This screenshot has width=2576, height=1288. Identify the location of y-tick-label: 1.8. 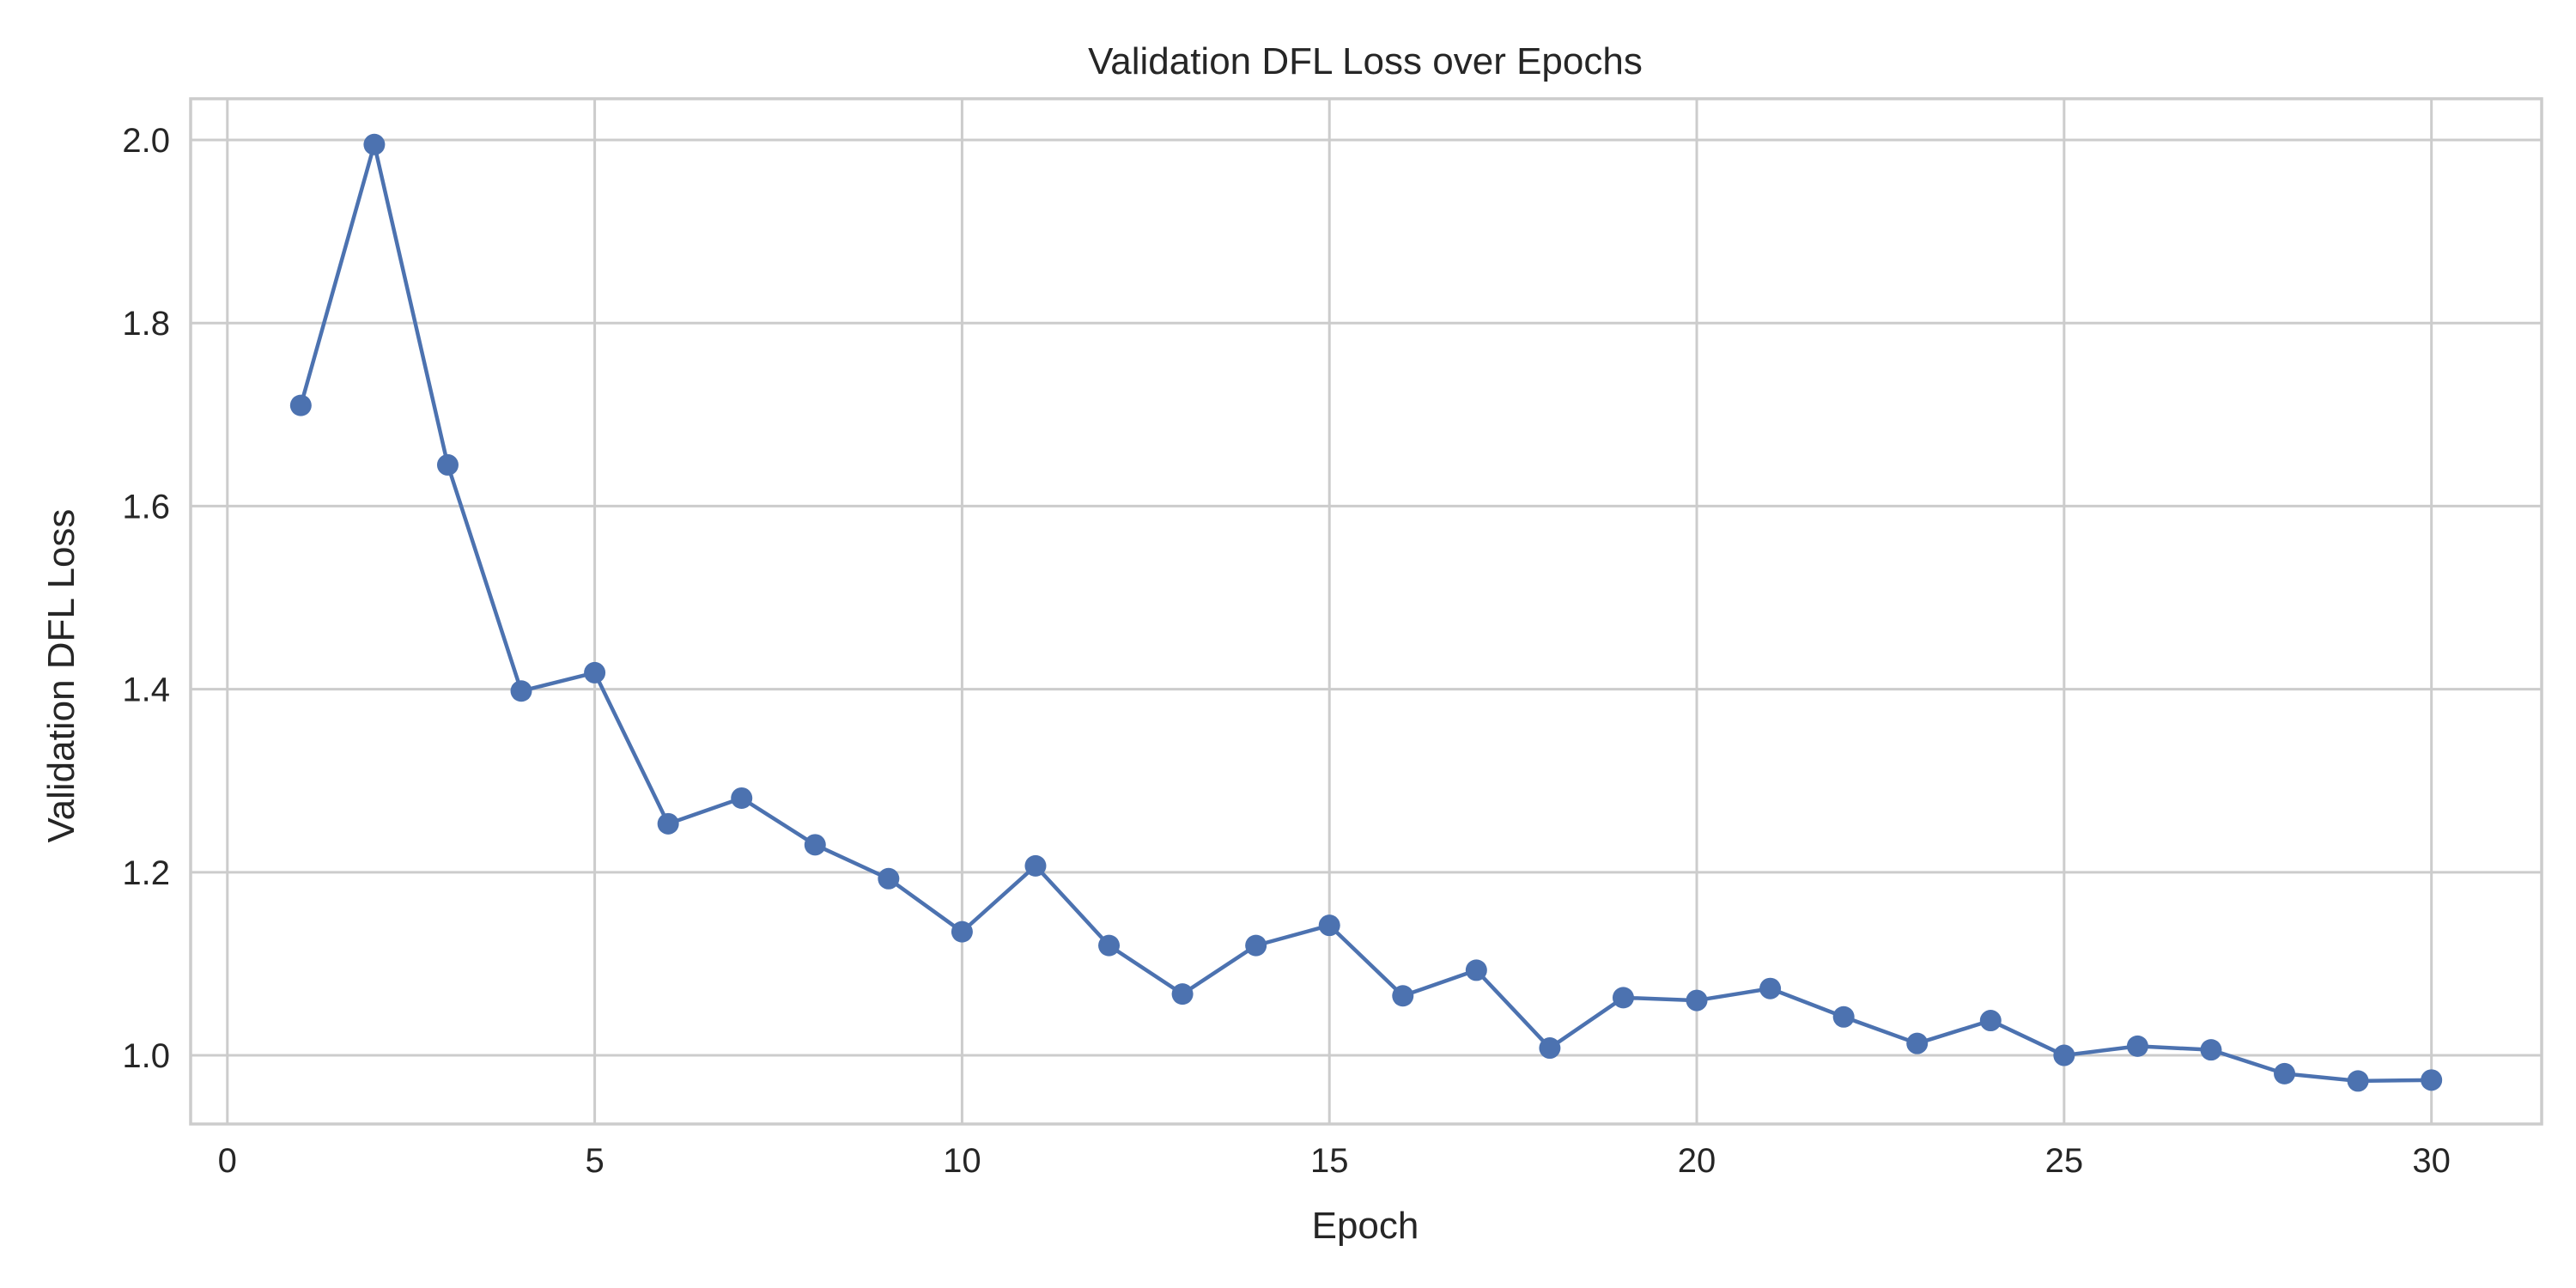
(146, 324).